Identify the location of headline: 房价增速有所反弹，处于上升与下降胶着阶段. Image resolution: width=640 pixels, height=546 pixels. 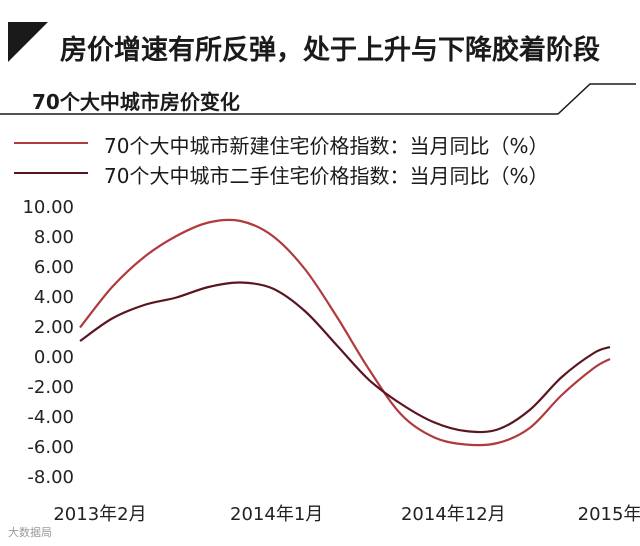
(322, 43).